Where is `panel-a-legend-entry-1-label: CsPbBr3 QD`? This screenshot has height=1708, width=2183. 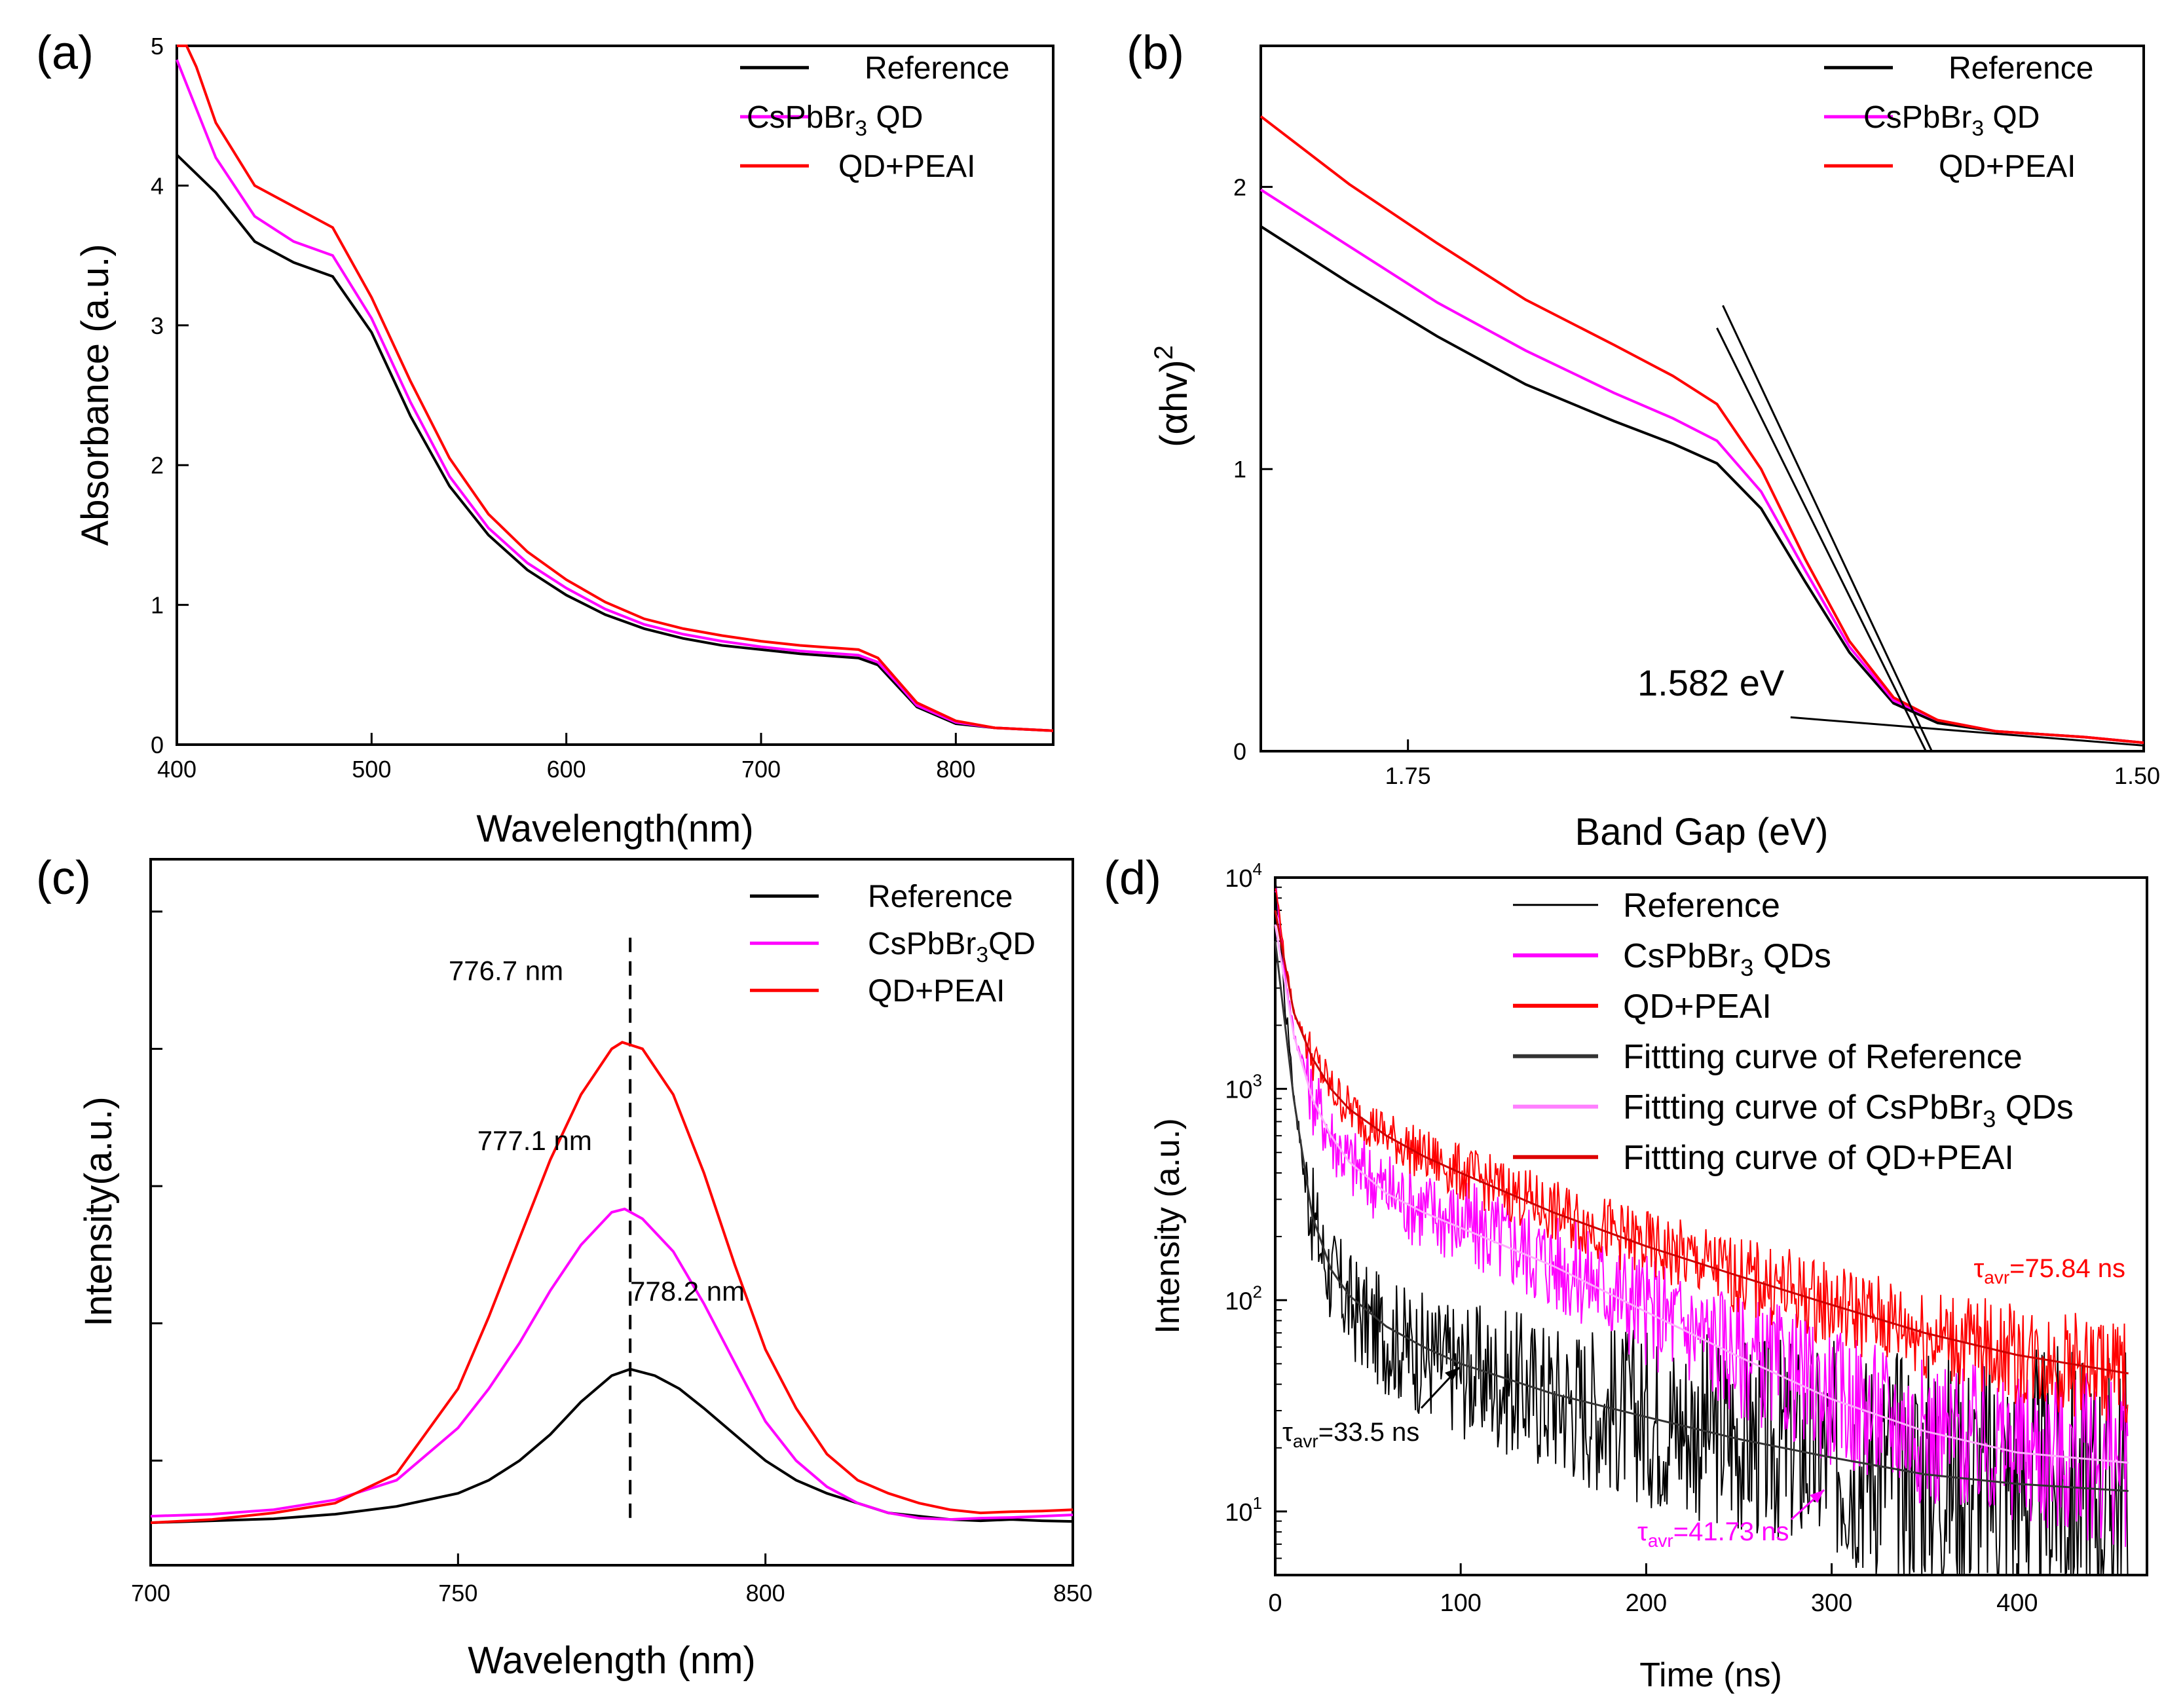
panel-a-legend-entry-1-label: CsPbBr3 QD is located at coordinates (835, 120).